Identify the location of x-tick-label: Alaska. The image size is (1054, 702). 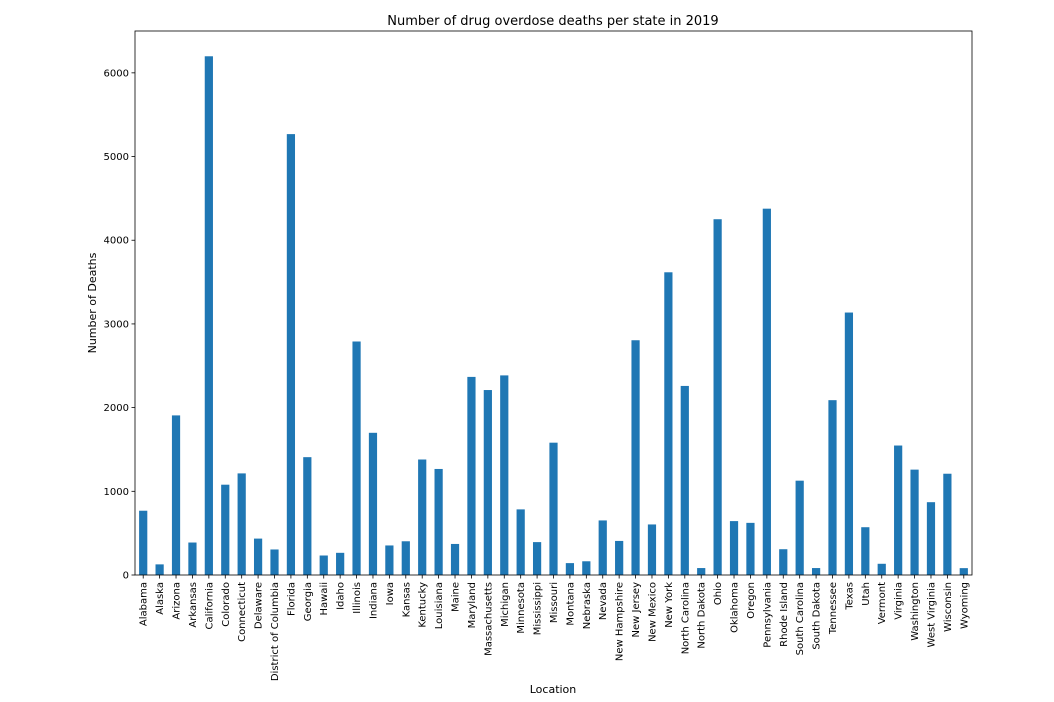
(160, 598).